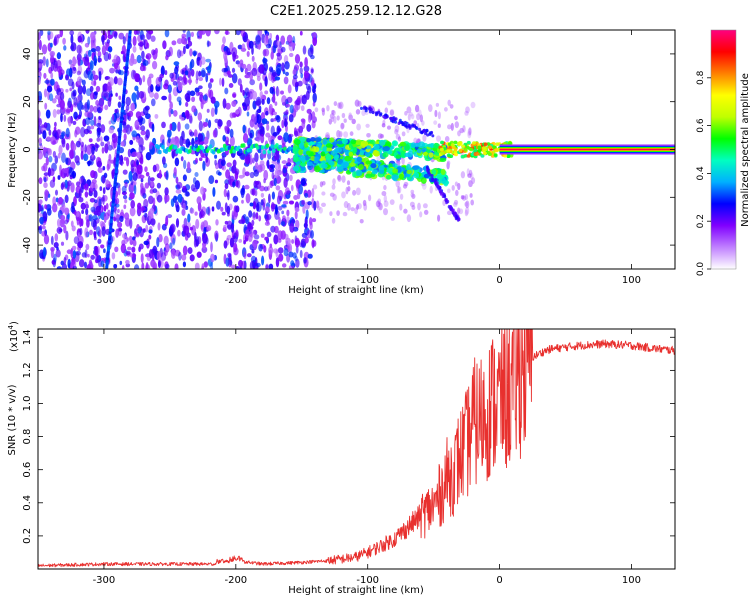 This screenshot has width=750, height=600. I want to click on colorbar-tick-label: 0.6, so click(701, 125).